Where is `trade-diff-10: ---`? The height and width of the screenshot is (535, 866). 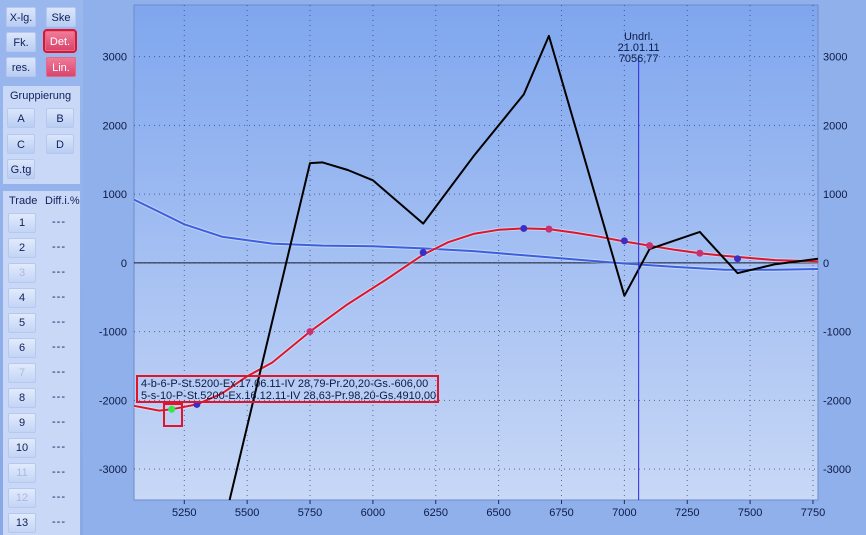
trade-diff-10: --- is located at coordinates (59, 447).